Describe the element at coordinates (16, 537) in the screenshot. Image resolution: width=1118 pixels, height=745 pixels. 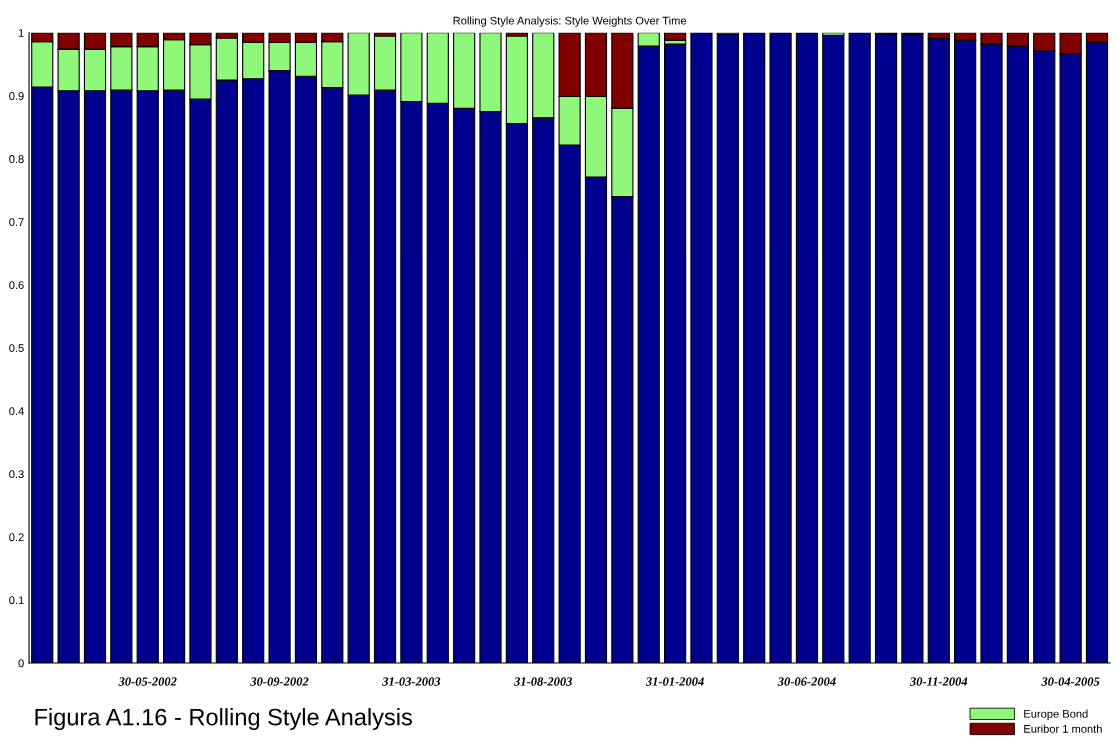
I see `y-tick-label: 0.2` at that location.